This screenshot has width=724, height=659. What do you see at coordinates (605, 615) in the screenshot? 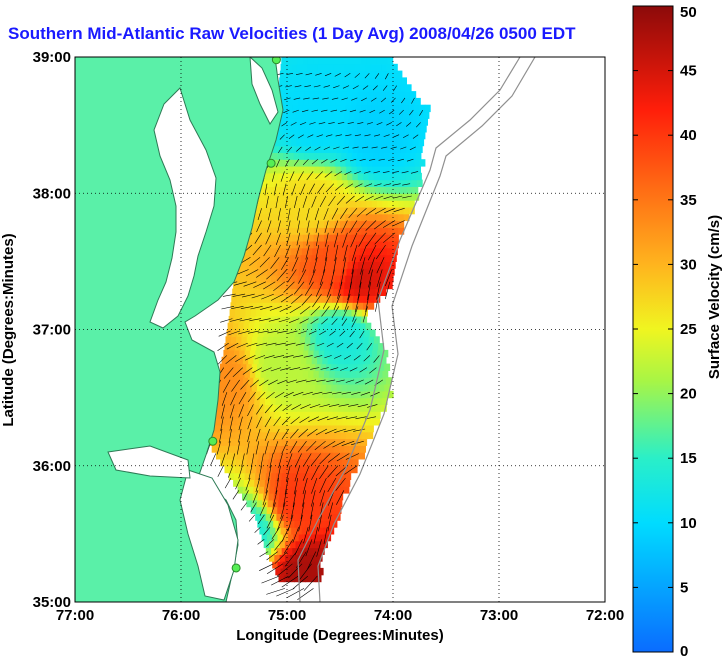
I see `x-tick-label: 72:00` at bounding box center [605, 615].